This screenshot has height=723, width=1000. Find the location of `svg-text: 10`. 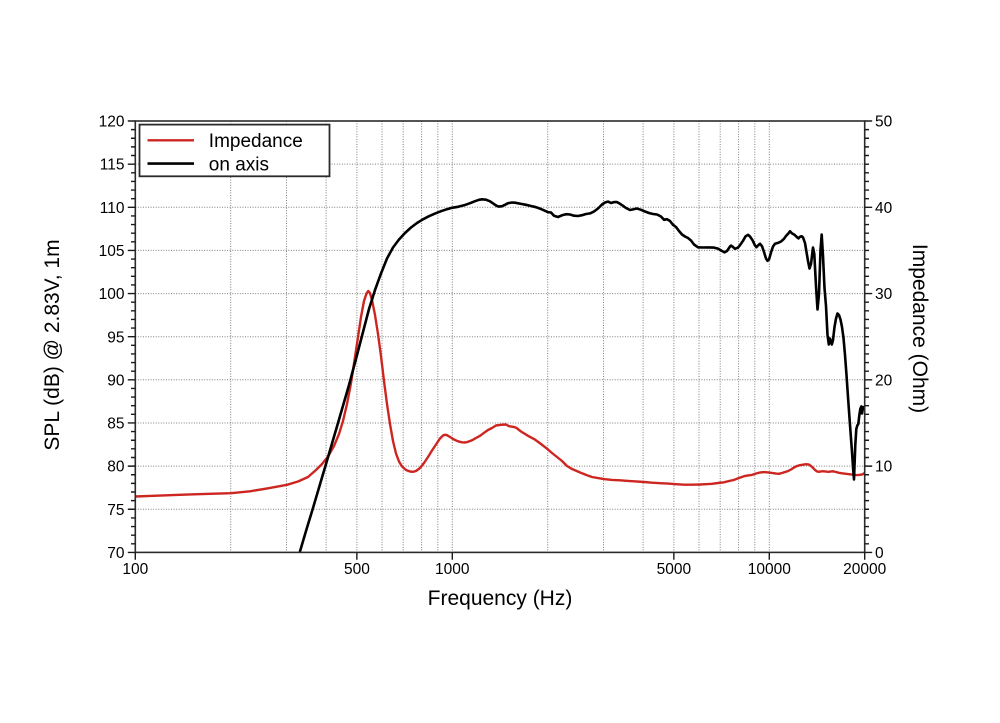

svg-text: 10 is located at coordinates (884, 467).